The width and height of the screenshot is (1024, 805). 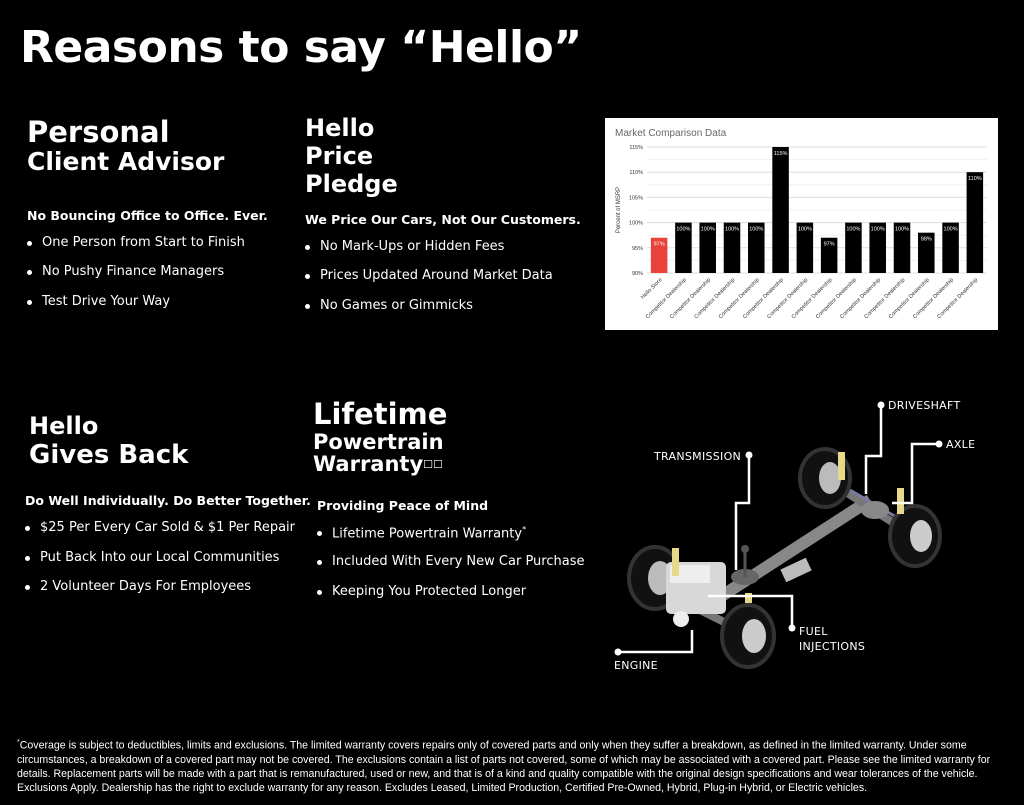 I want to click on section-title: Gives Back, so click(x=109, y=455).